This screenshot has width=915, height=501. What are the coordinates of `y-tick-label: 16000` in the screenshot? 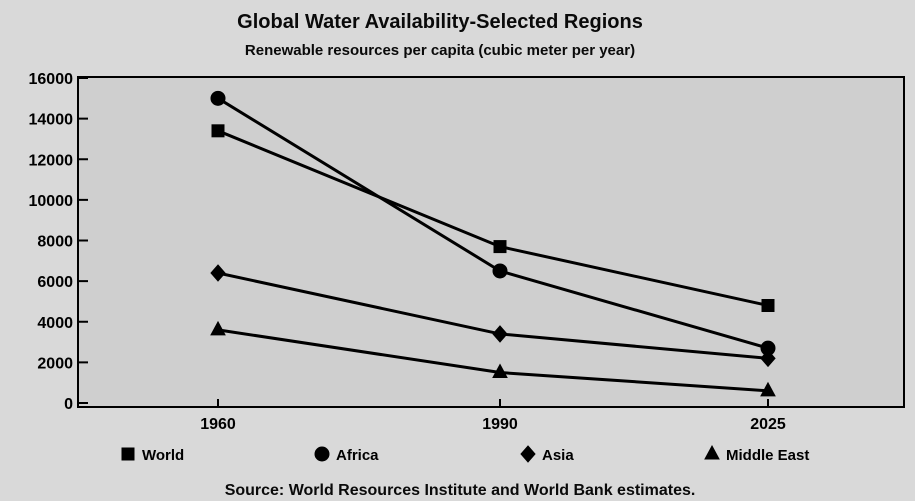 It's located at (51, 79).